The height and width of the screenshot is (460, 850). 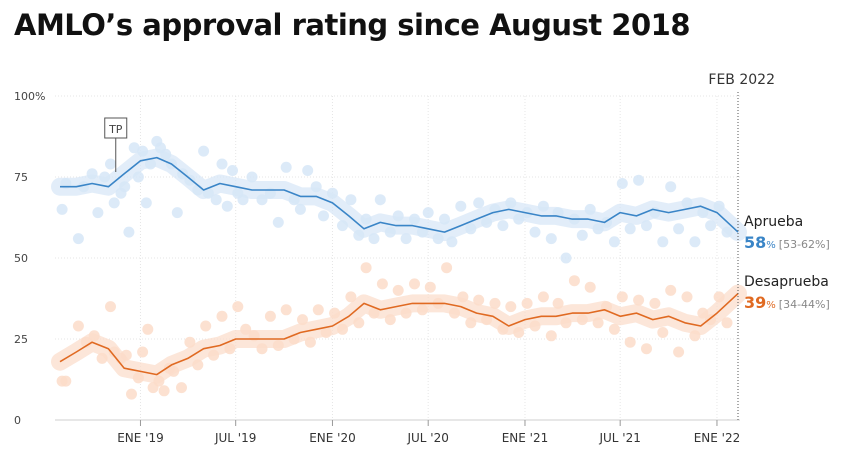 I want to click on desaprueba-latest-range: [34-44%], so click(x=804, y=304).